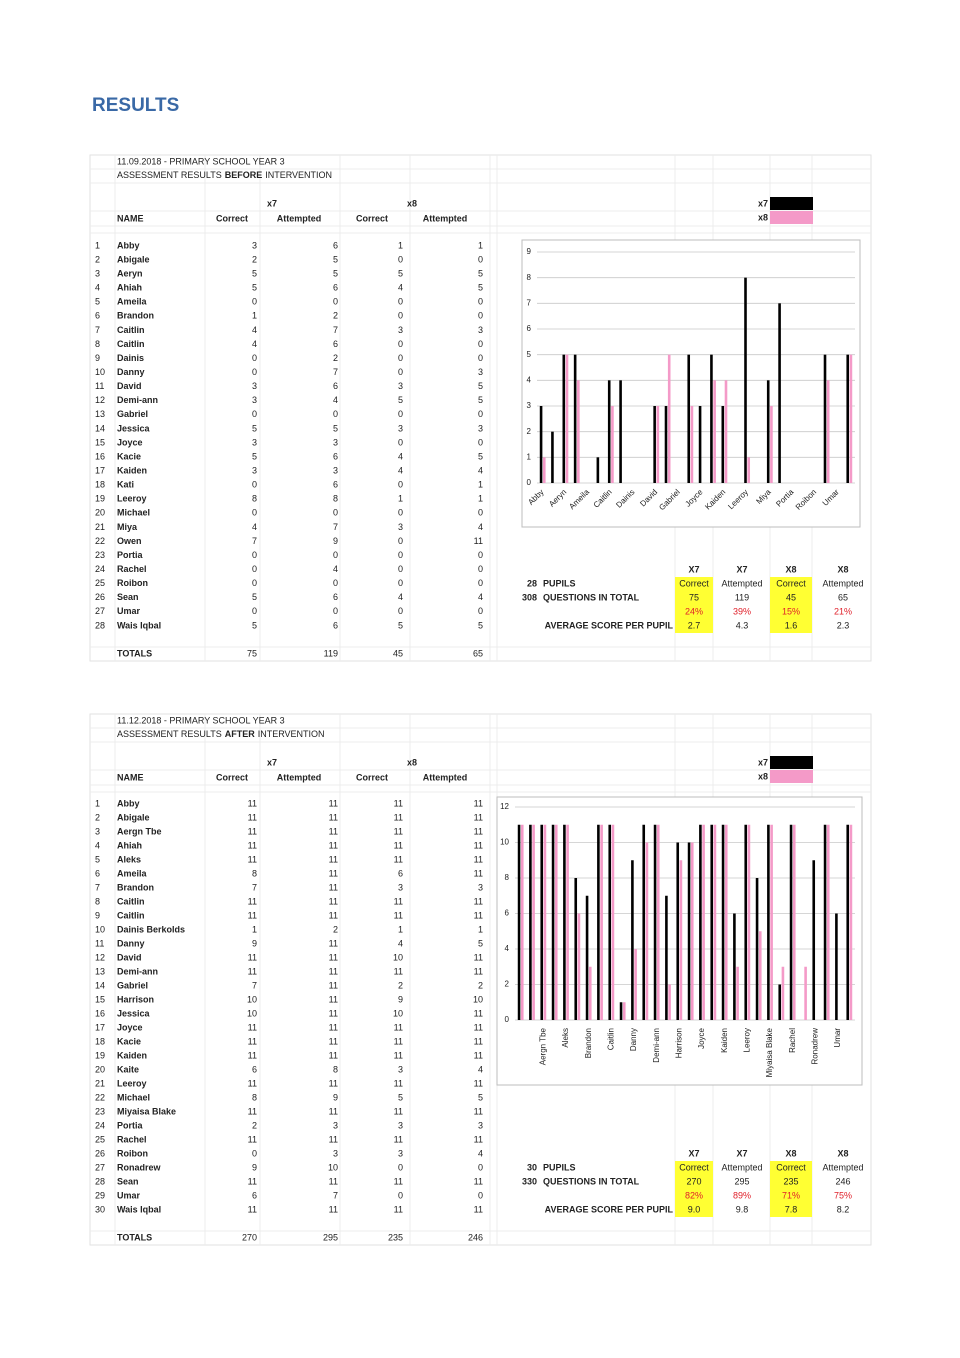 The image size is (960, 1358). I want to click on row-name: Abigale, so click(133, 817).